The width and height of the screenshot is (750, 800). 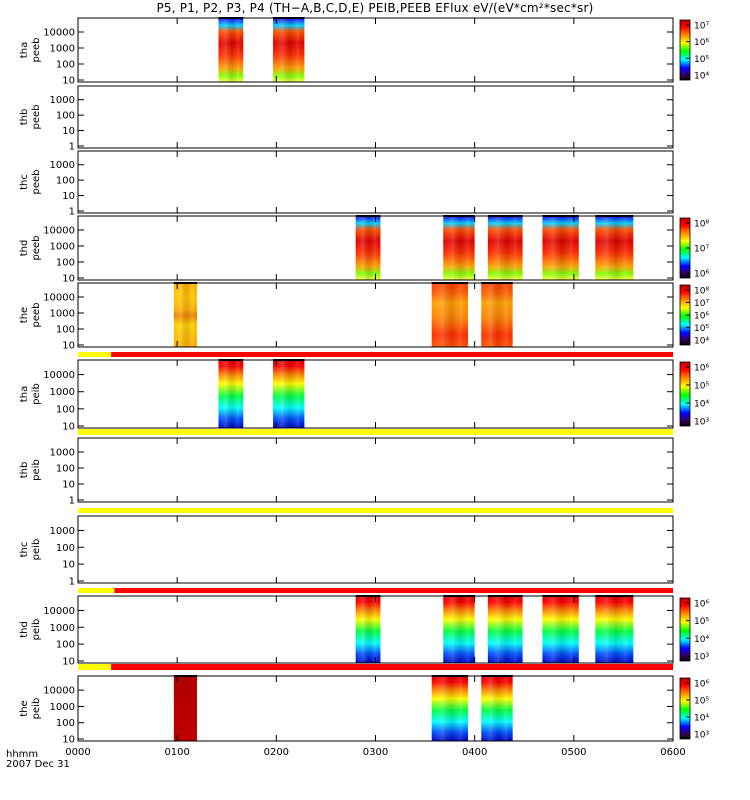 I want to click on x-tick-label: 0100, so click(x=176, y=752).